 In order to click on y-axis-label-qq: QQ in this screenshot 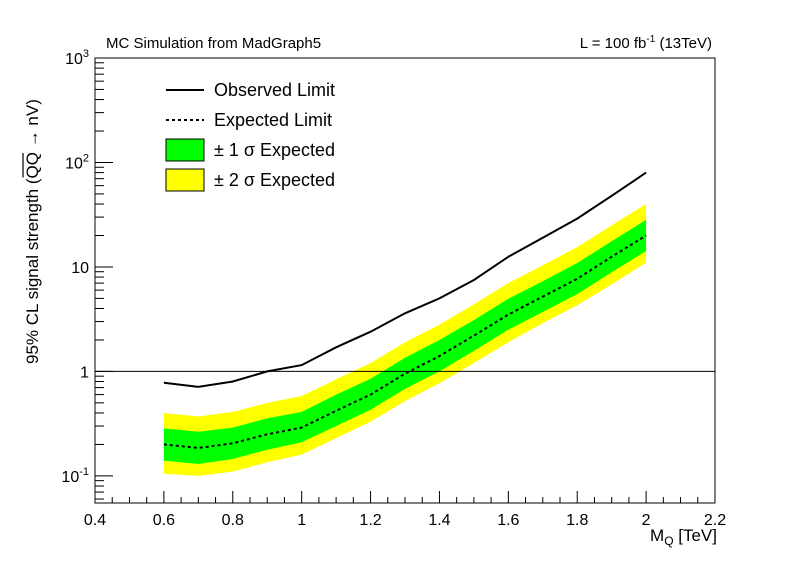, I will do `click(32, 165)`.